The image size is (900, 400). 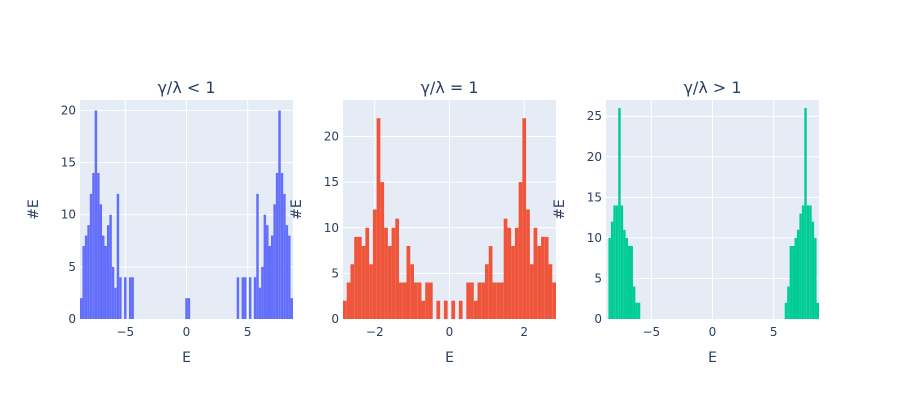 I want to click on subplot-title: γ/λ = 1, so click(x=449, y=87).